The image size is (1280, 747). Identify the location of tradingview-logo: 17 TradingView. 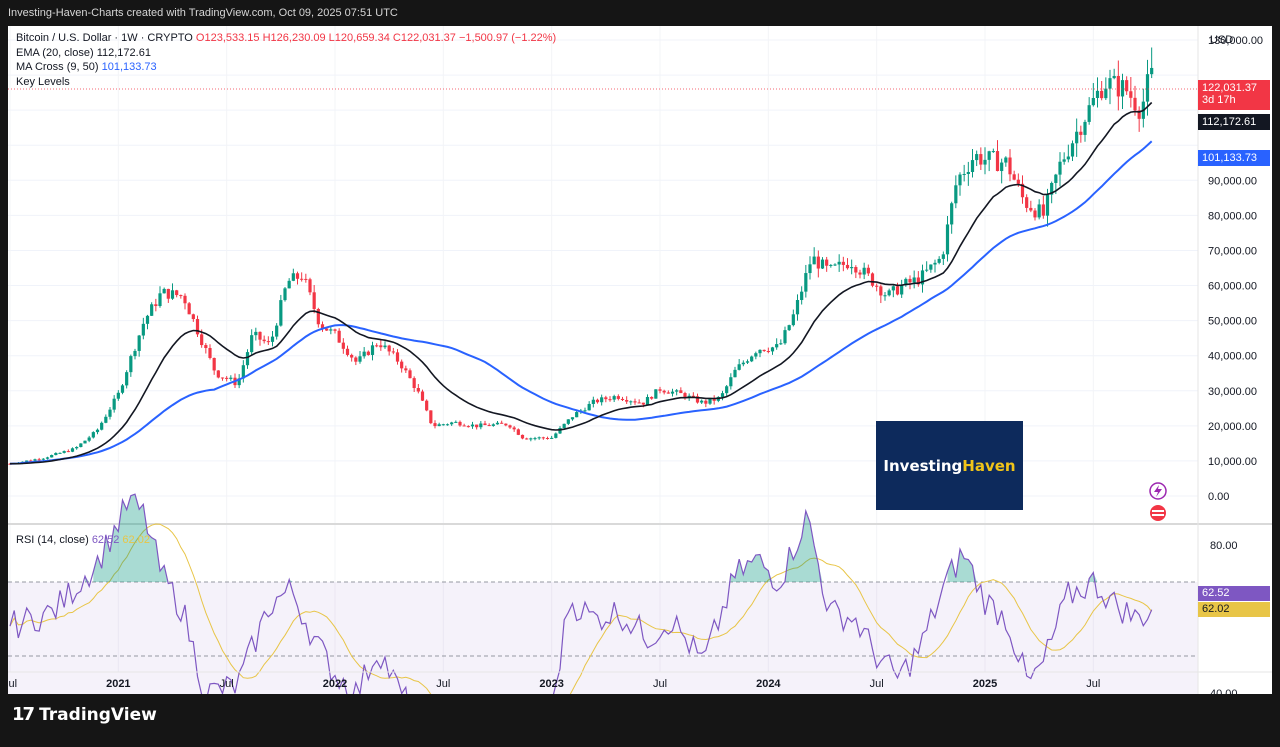
(84, 714).